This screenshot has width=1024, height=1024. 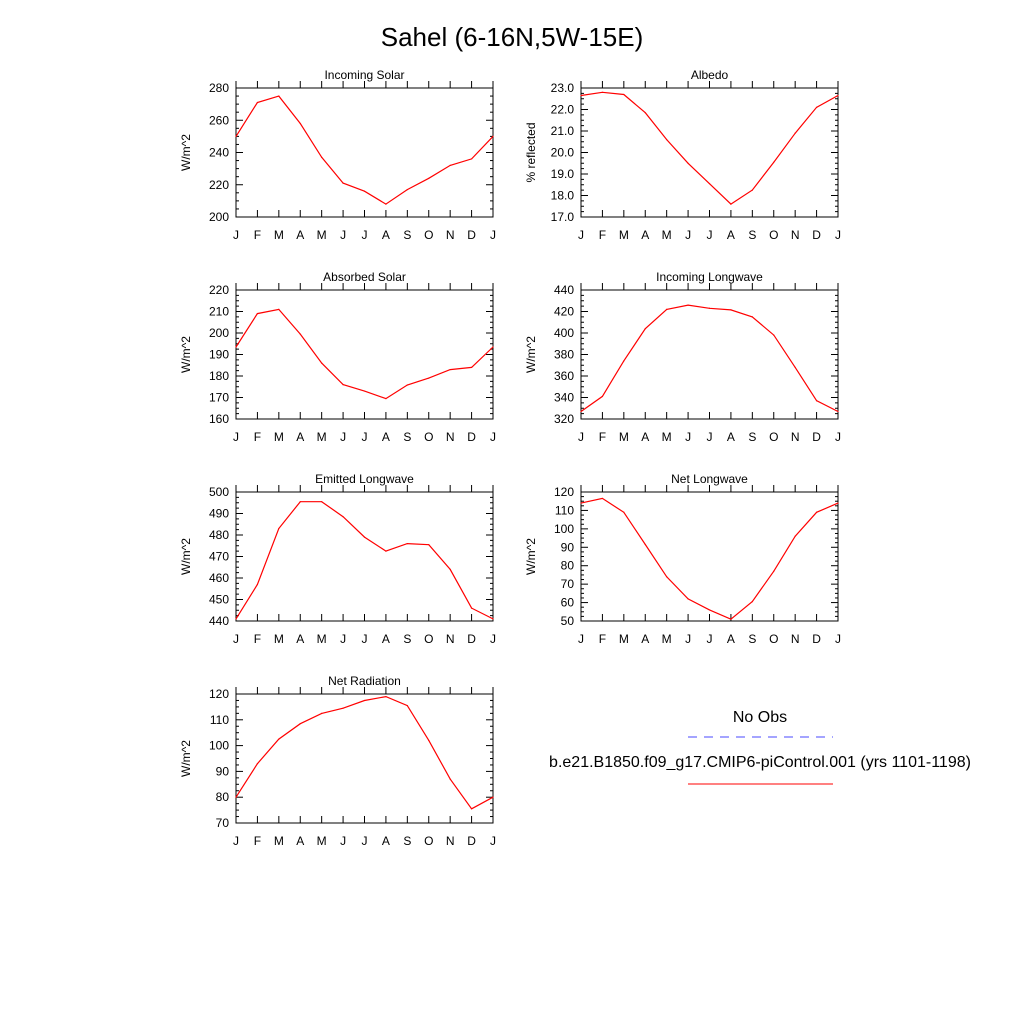 I want to click on y-tick-label: 20.0, so click(x=563, y=153).